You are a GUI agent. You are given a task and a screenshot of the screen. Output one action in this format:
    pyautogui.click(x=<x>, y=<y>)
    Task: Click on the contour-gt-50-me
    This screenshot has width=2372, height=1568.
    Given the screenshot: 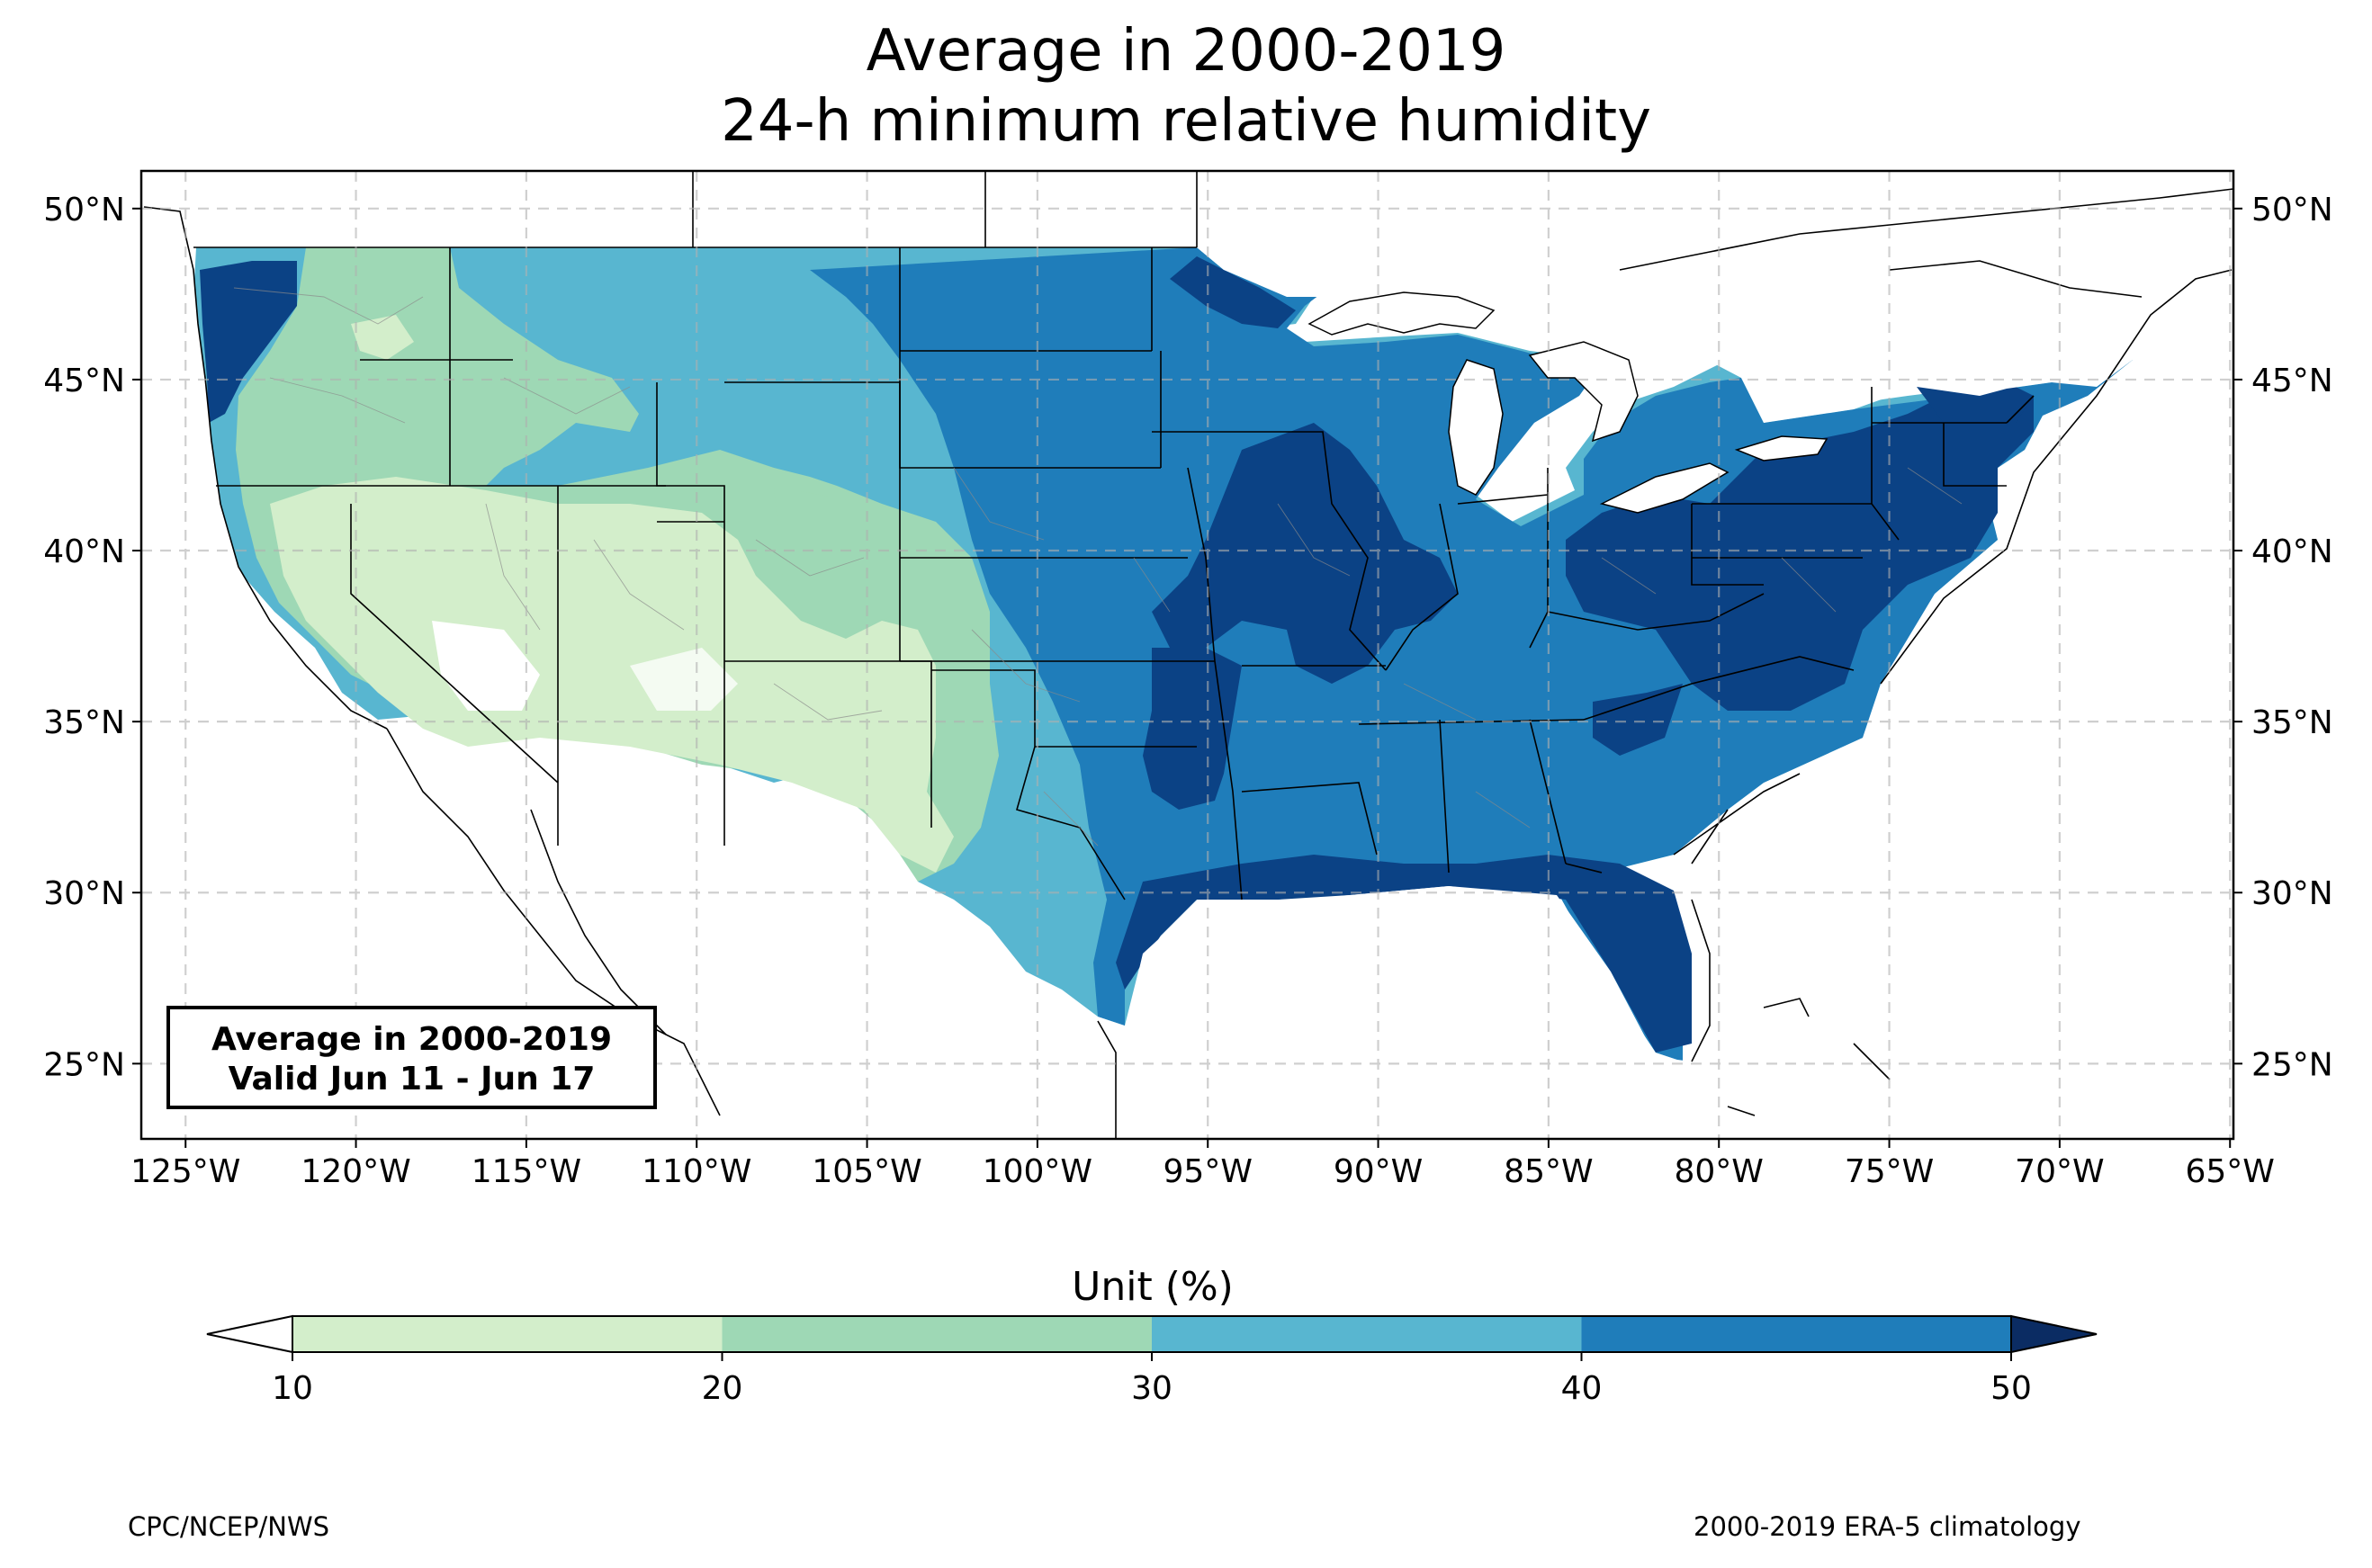 What is the action you would take?
    pyautogui.click(x=1975, y=402)
    